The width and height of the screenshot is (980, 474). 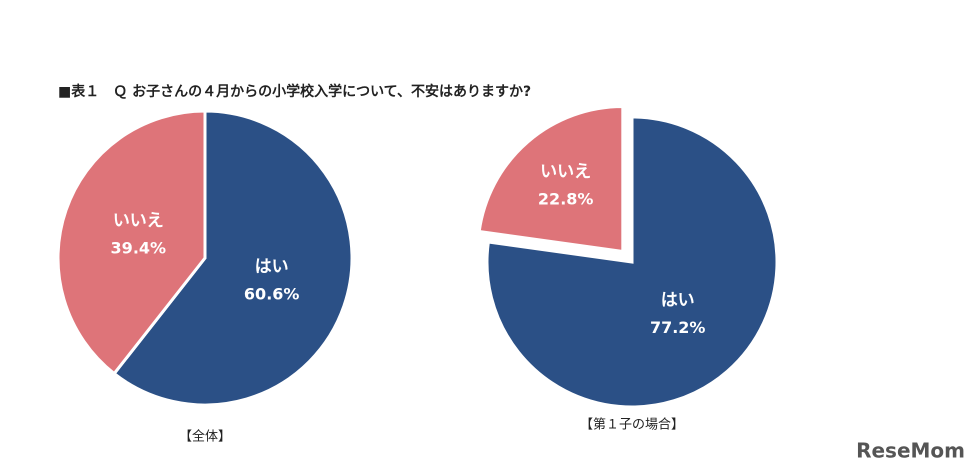 What do you see at coordinates (632, 425) in the screenshot?
I see `chart-caption: 【第１子の場合】` at bounding box center [632, 425].